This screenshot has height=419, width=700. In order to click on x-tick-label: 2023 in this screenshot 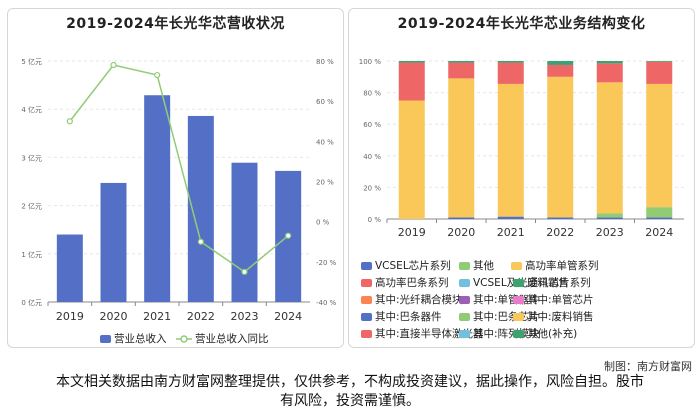, I will do `click(245, 316)`.